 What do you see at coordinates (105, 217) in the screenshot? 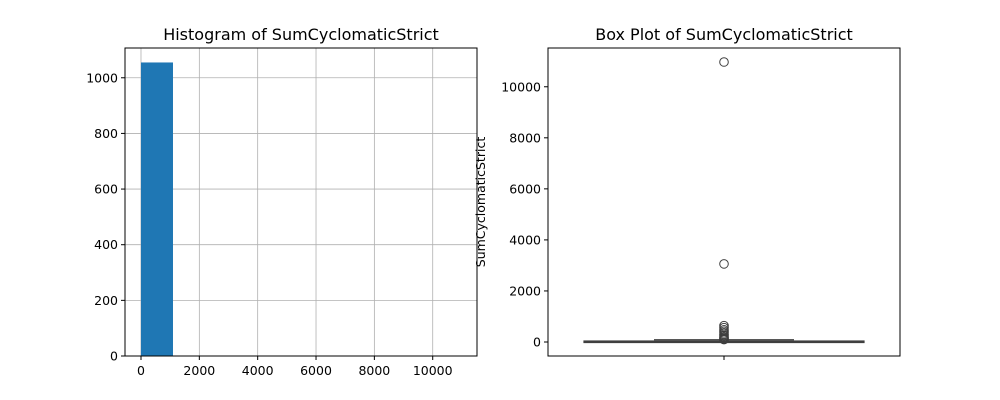
I see `histogram-y-ticks: 0 200 400 600 800 1000` at bounding box center [105, 217].